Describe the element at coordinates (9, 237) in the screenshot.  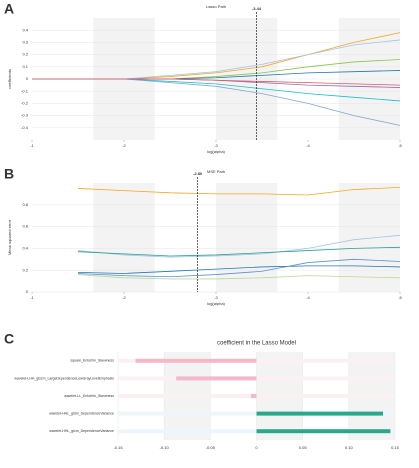
I see `y-axis-label: Mean squared error` at that location.